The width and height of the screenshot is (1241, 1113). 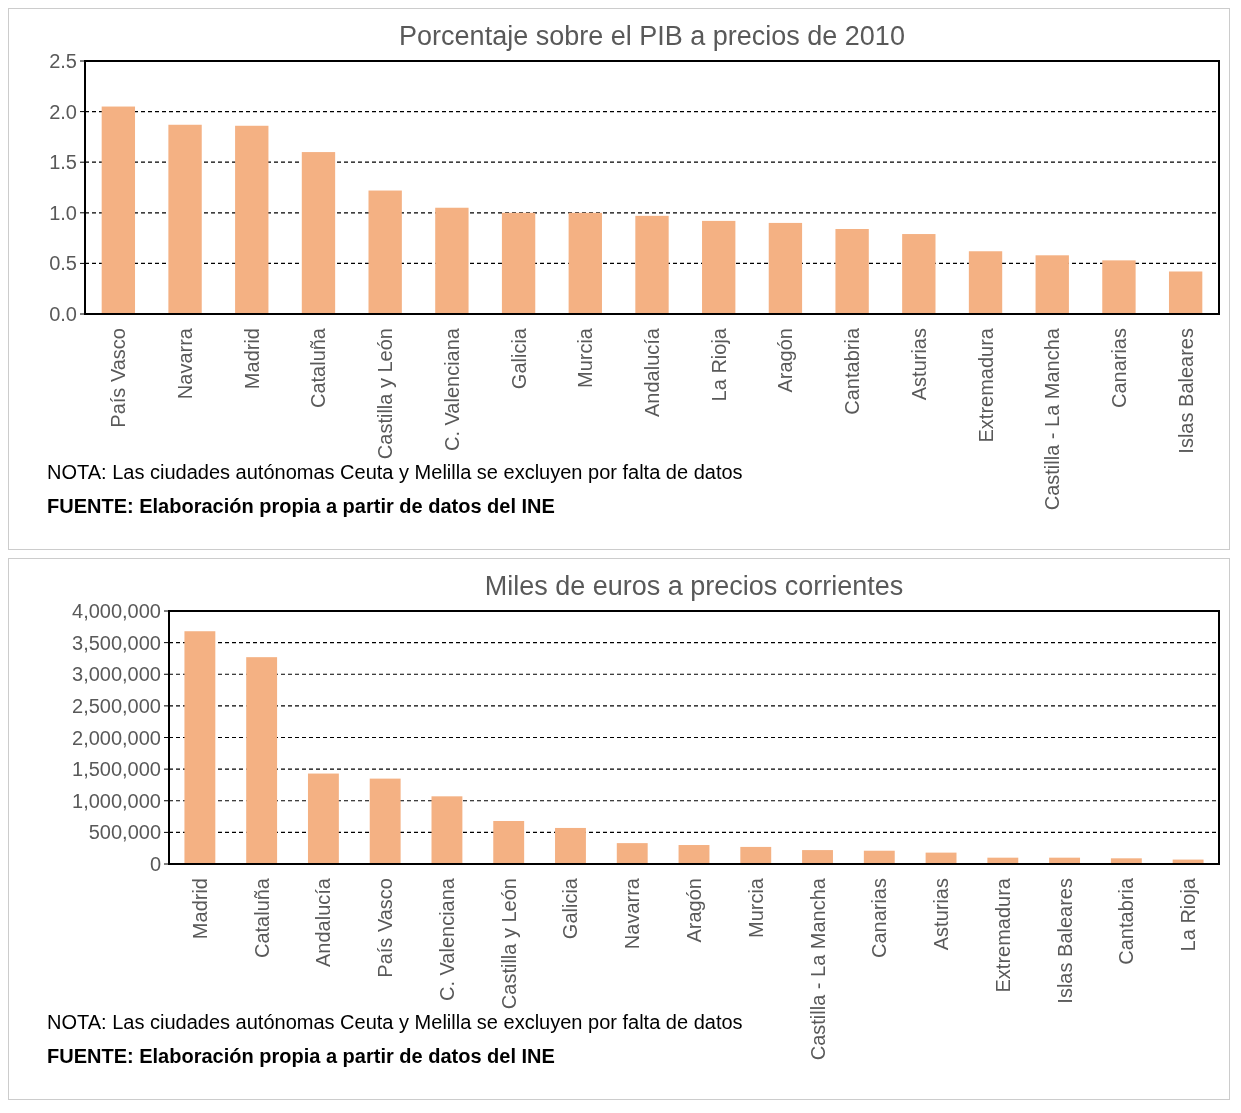 What do you see at coordinates (116, 705) in the screenshot?
I see `y-tick-label: 2,500,000` at bounding box center [116, 705].